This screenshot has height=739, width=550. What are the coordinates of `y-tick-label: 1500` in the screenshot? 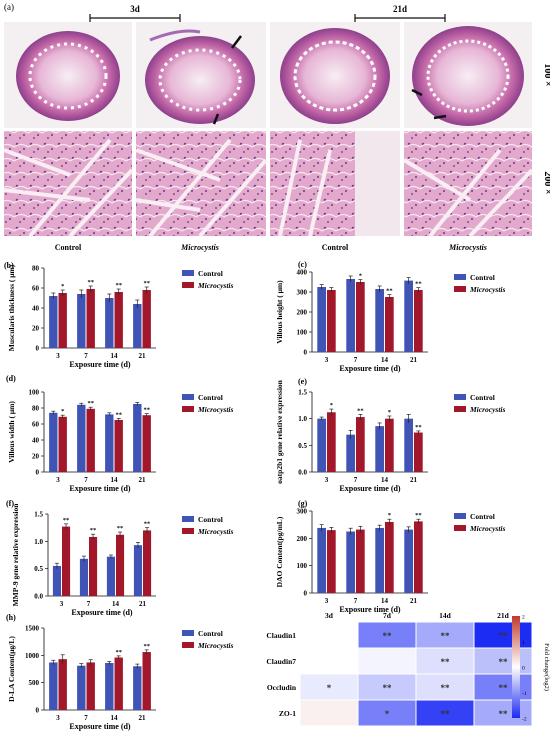 It's located at (32, 629).